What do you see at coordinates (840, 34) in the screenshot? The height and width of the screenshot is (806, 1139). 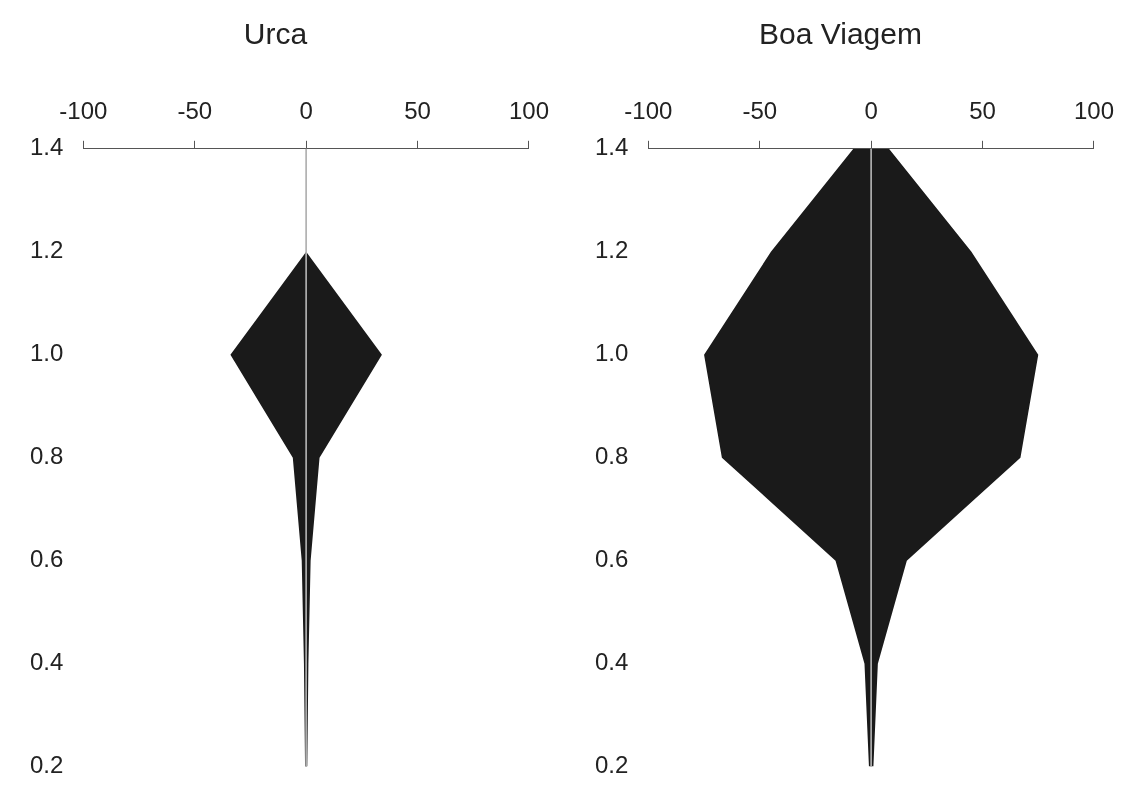 I see `chart-title: Boa Viagem` at bounding box center [840, 34].